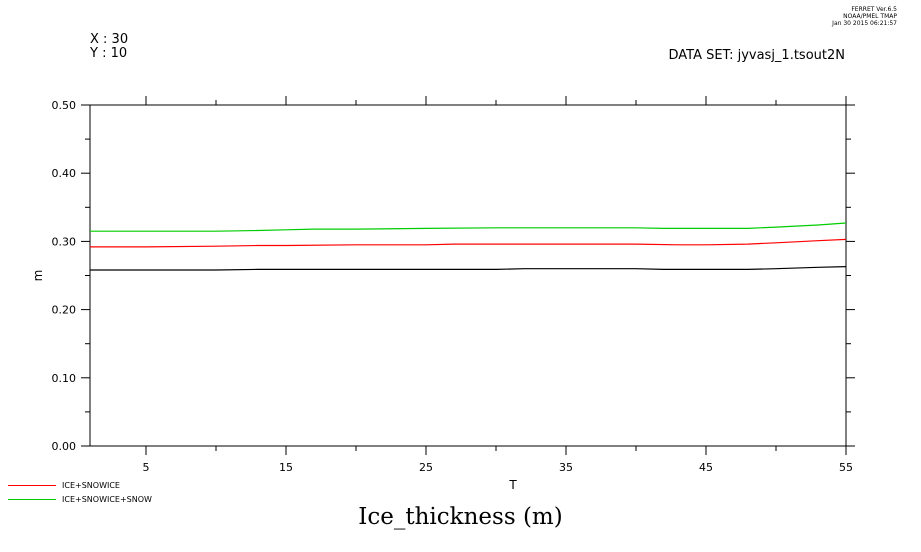 Image resolution: width=921 pixels, height=552 pixels. Describe the element at coordinates (64, 310) in the screenshot. I see `y-tick-label: 0.20` at that location.